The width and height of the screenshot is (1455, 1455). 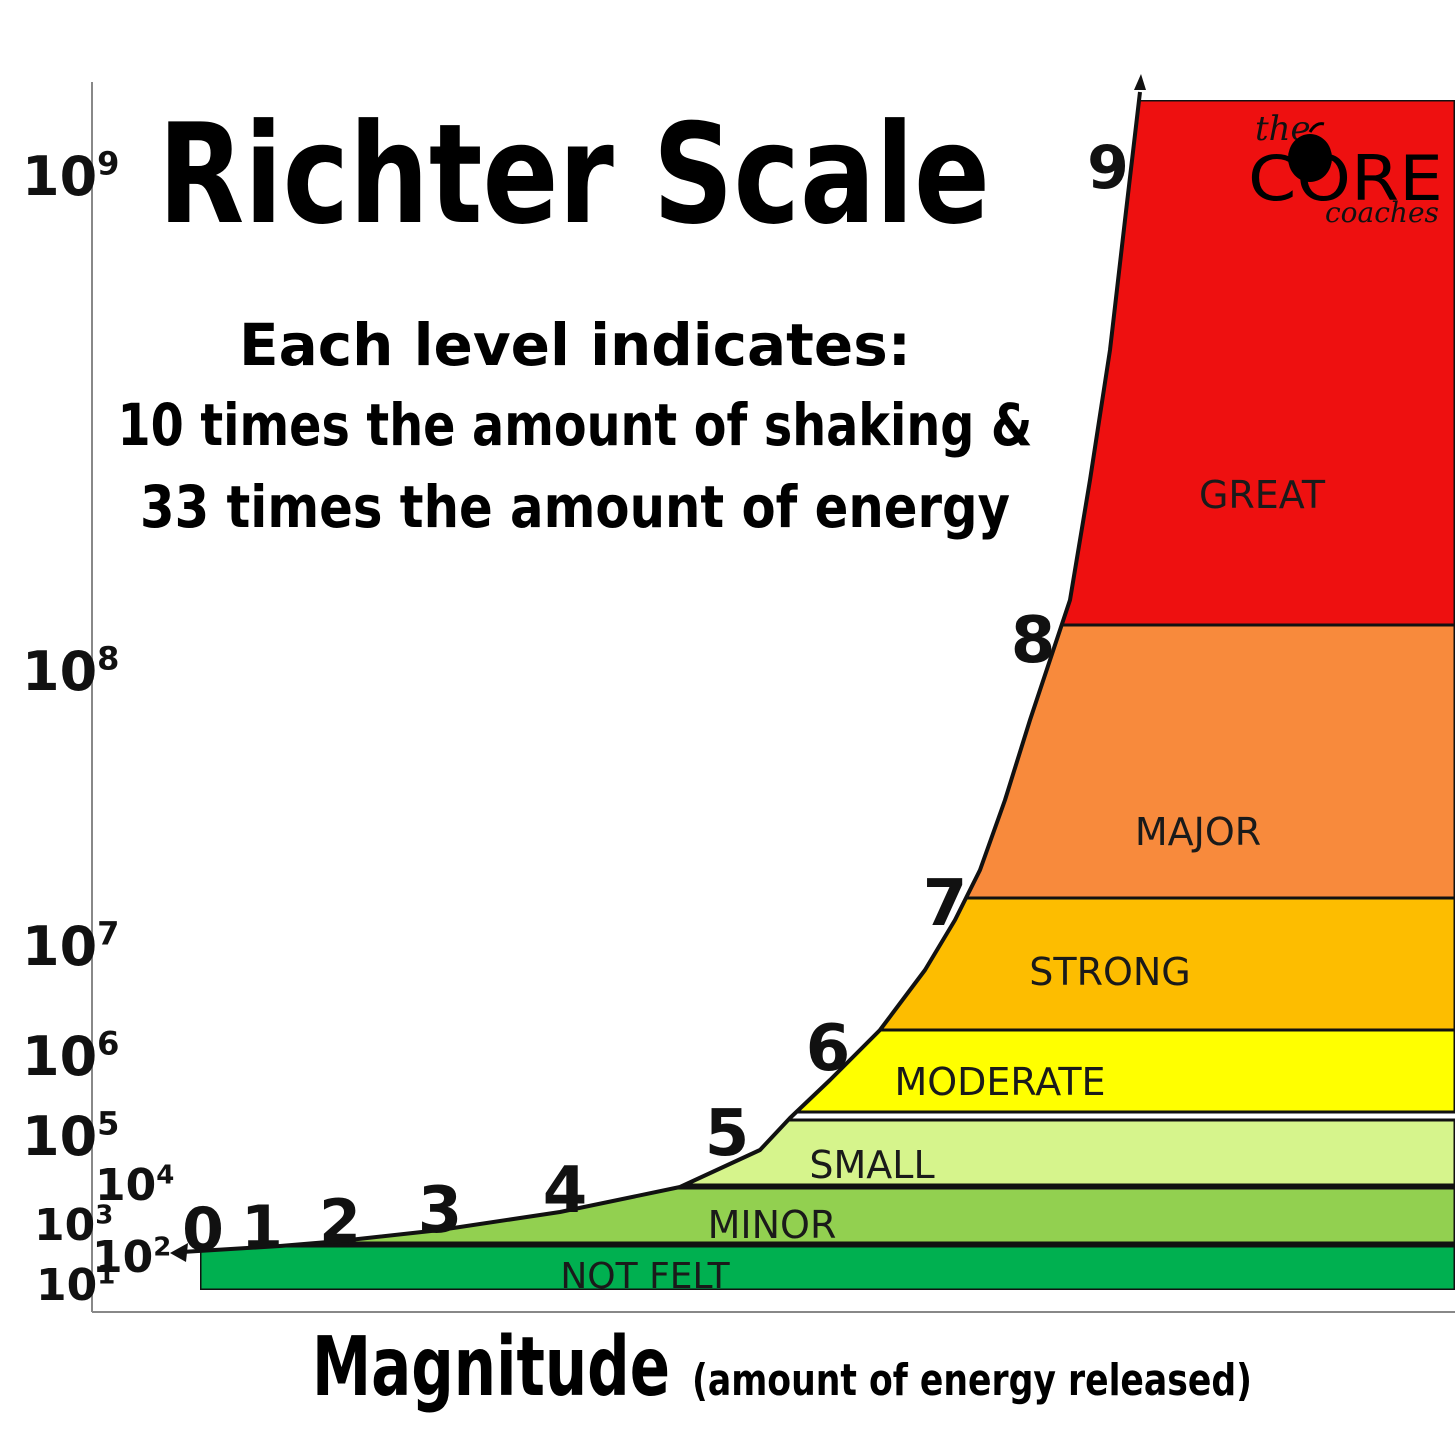 What do you see at coordinates (575, 345) in the screenshot?
I see `subtitle-line-1: Each level indicates:` at bounding box center [575, 345].